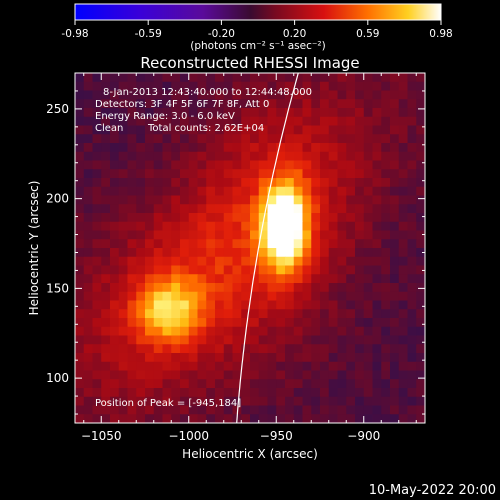 The image size is (500, 500). I want to click on annotation-detectors: Detectors: 3F 4F 5F 6F 7F 8F, Att 0, so click(182, 104).